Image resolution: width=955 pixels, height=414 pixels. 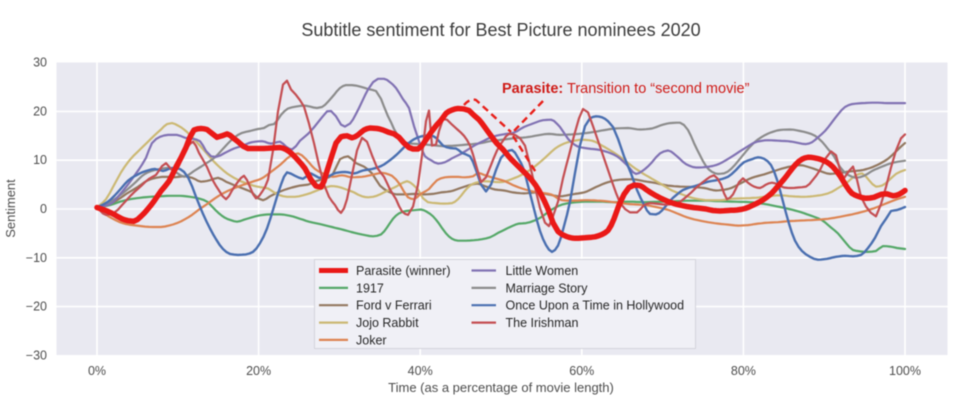 I want to click on svg-text: The Irishman, so click(x=542, y=323).